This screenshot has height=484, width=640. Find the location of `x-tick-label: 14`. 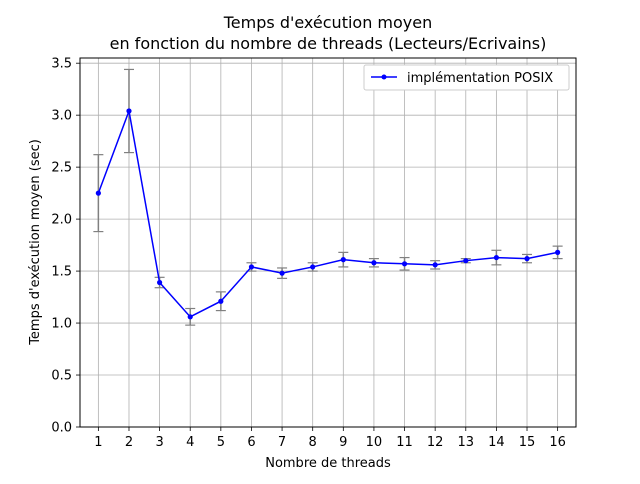

x-tick-label: 14 is located at coordinates (496, 442).